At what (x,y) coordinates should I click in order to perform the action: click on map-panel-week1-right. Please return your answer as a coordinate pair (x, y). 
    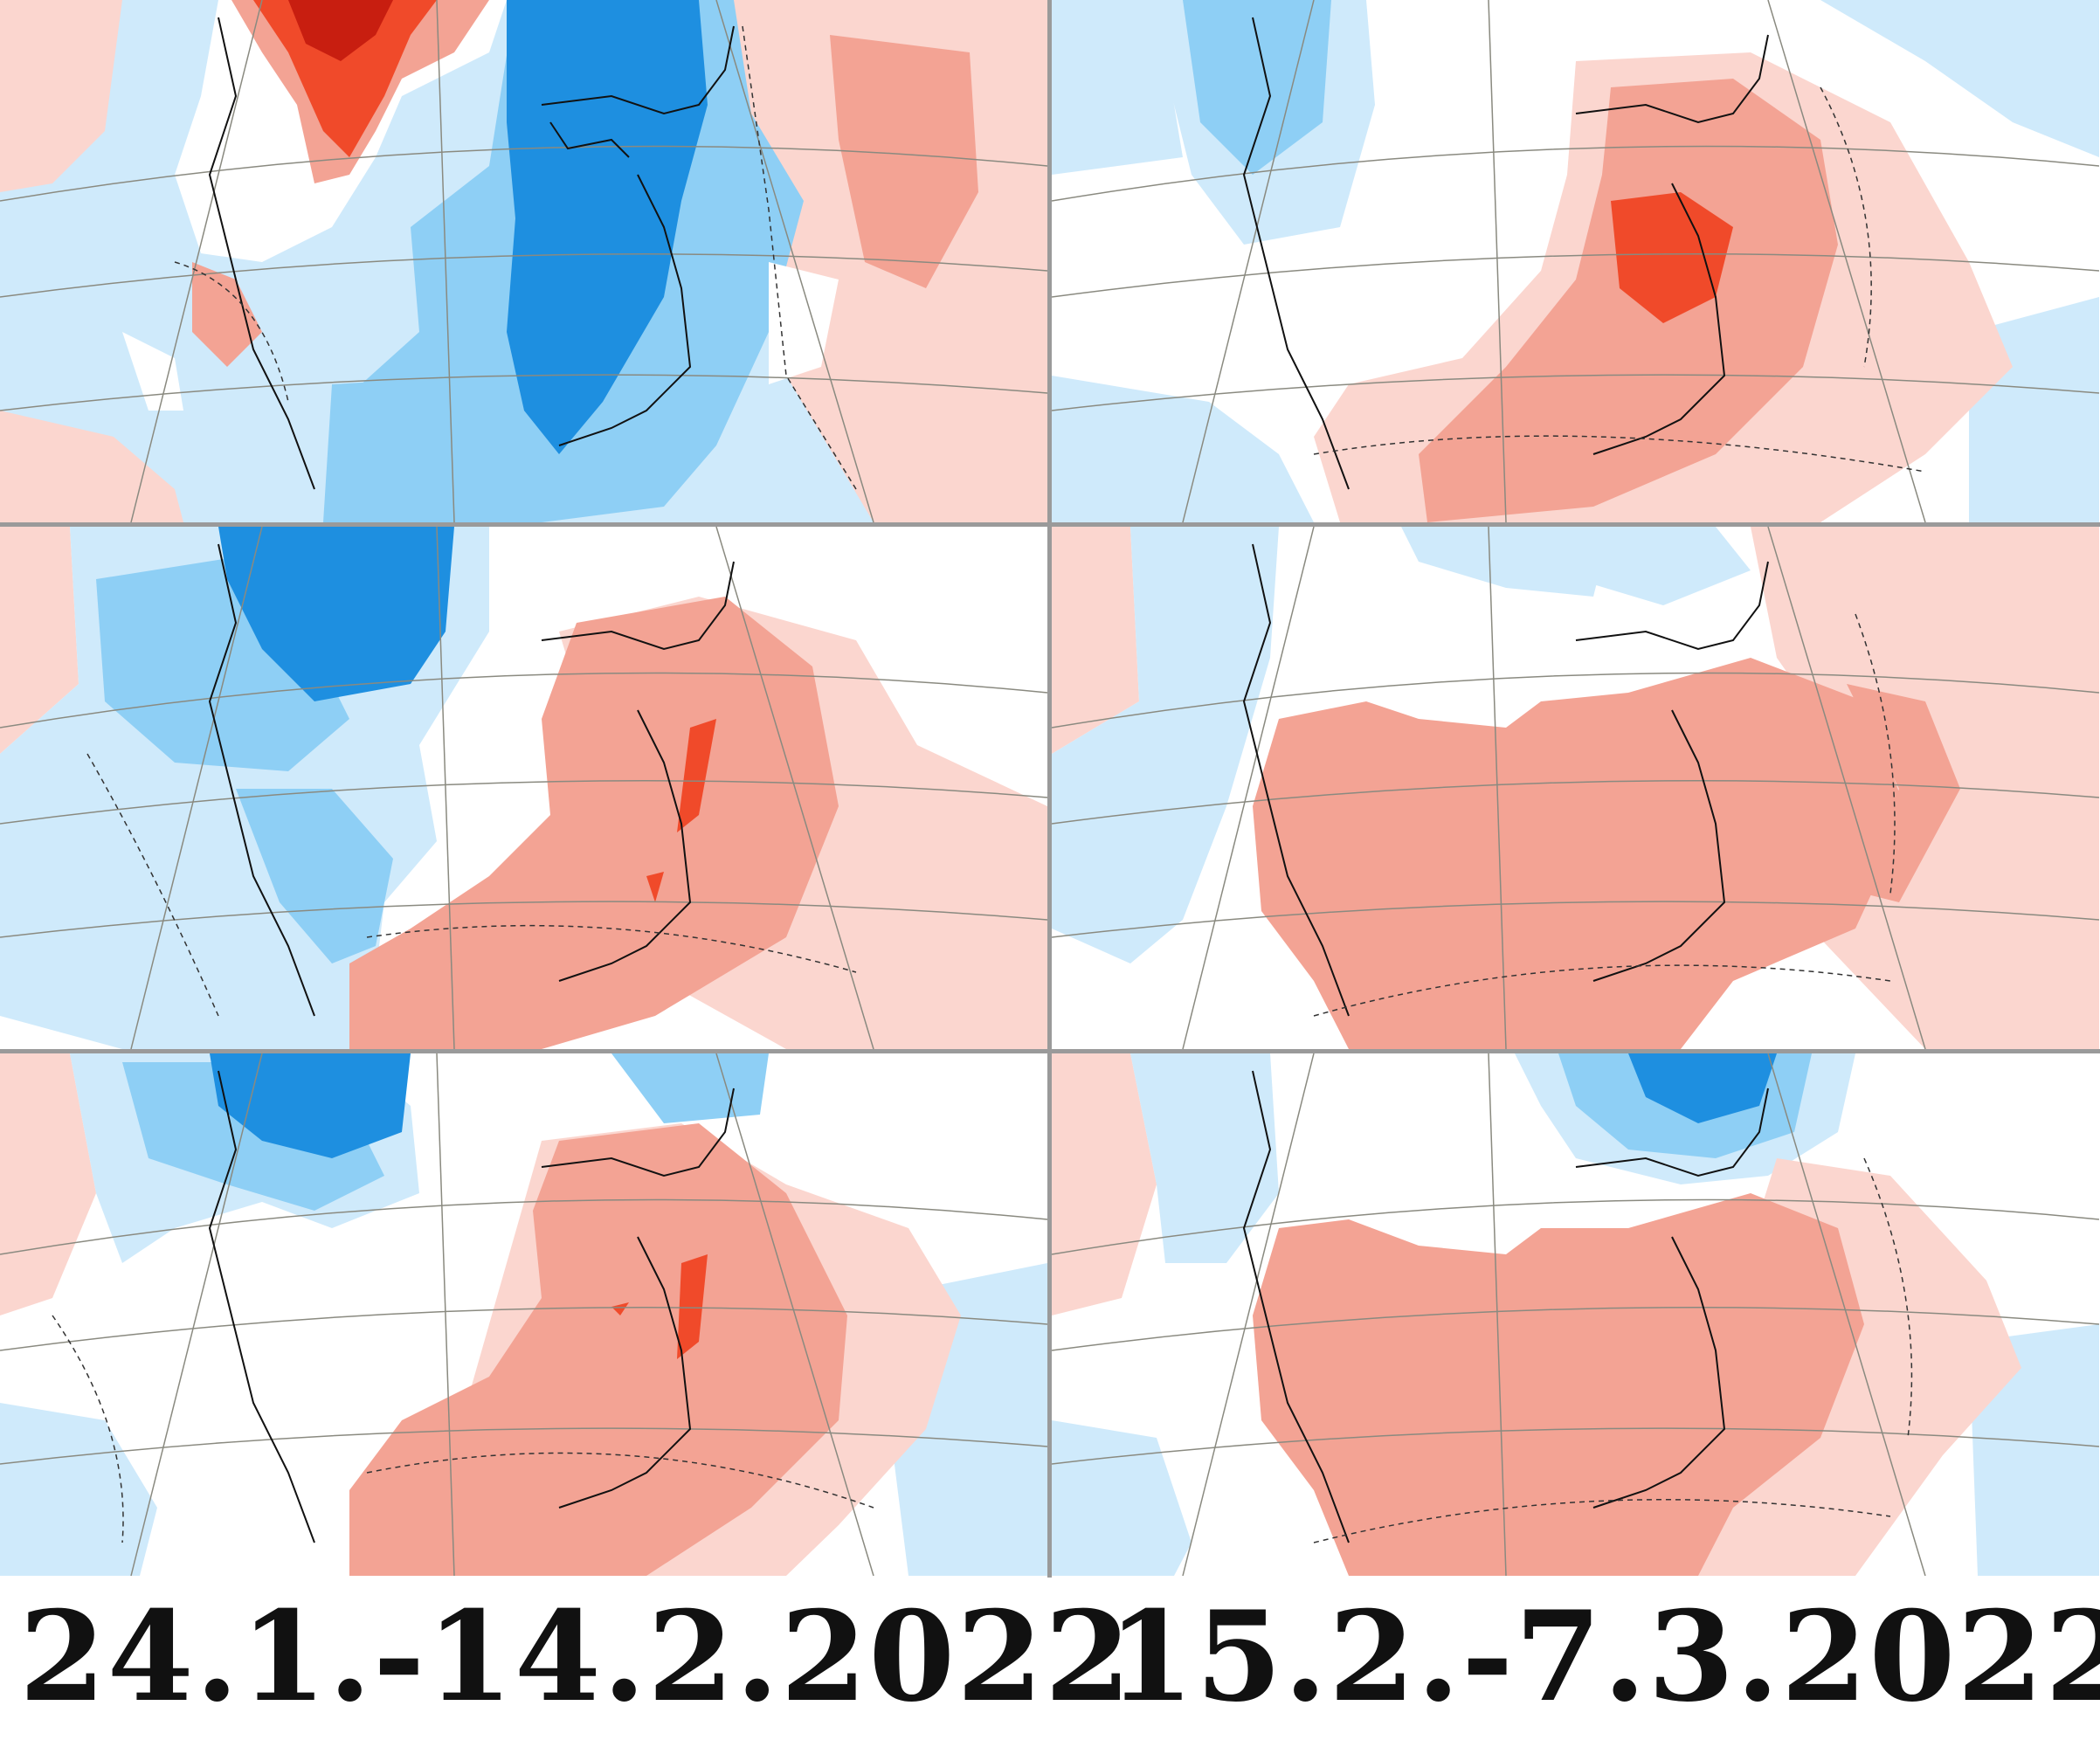
    Looking at the image, I should click on (1576, 261).